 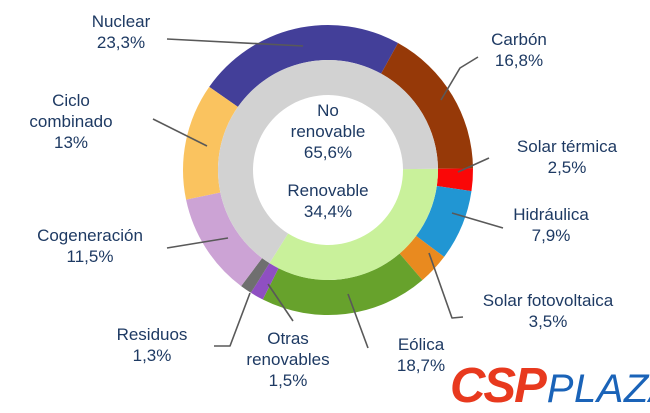 What do you see at coordinates (304, 65) in the screenshot?
I see `segment-nuclear` at bounding box center [304, 65].